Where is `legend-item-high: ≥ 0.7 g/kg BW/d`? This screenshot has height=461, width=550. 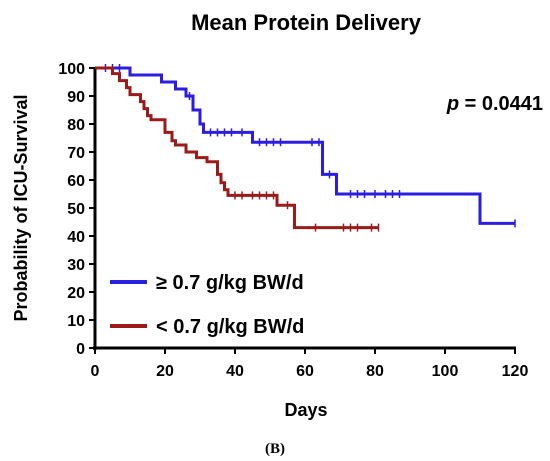 legend-item-high: ≥ 0.7 g/kg BW/d is located at coordinates (207, 283).